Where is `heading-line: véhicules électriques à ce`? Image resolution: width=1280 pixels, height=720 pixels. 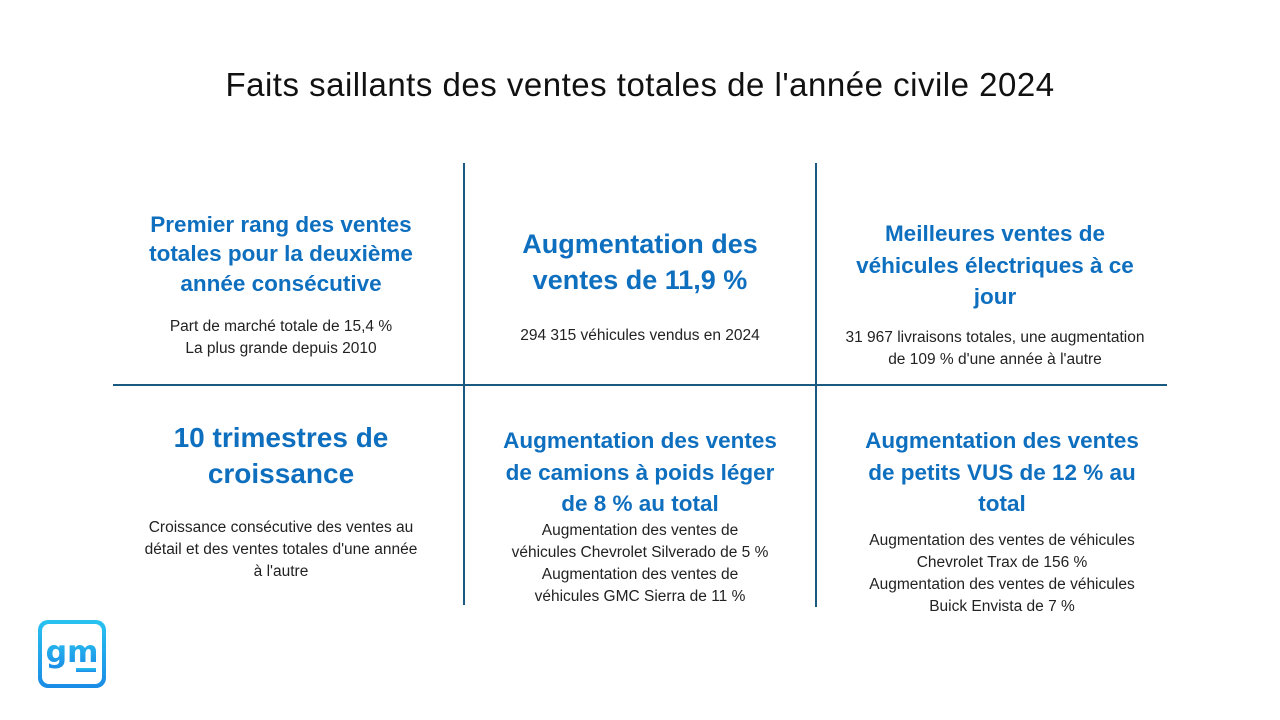 heading-line: véhicules électriques à ce is located at coordinates (995, 265).